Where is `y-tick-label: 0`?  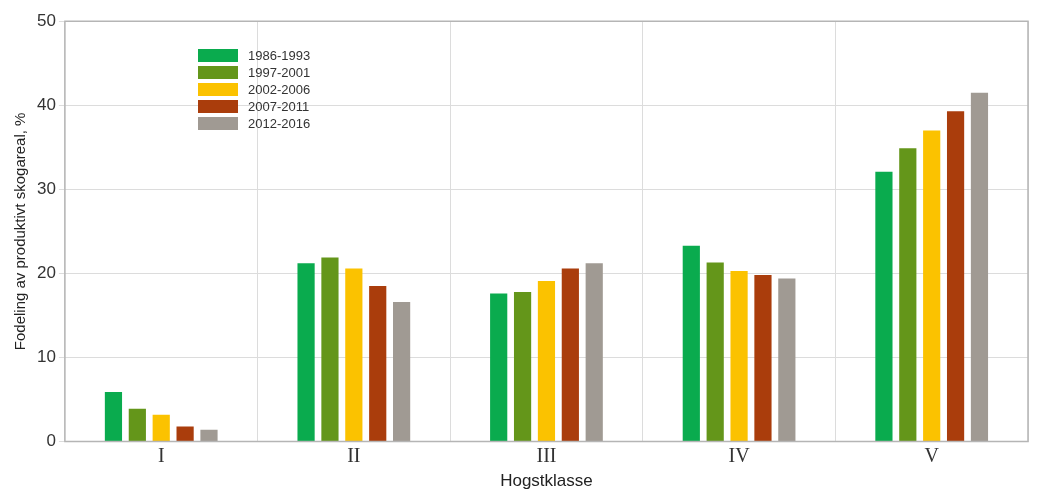
y-tick-label: 0 is located at coordinates (51, 441).